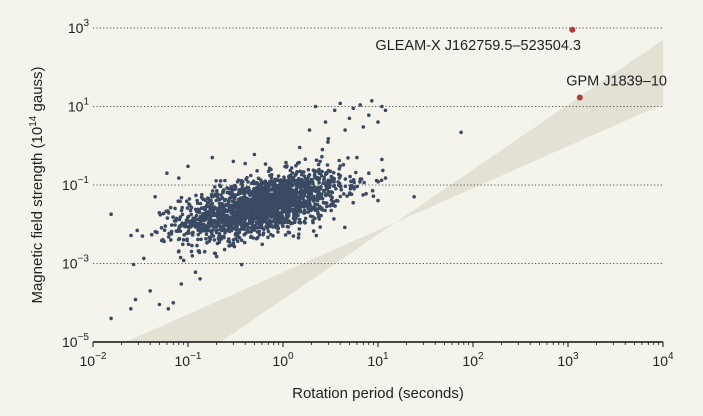  I want to click on highlight-label-0: GLEAM-X J162759.5–523504.3, so click(478, 46).